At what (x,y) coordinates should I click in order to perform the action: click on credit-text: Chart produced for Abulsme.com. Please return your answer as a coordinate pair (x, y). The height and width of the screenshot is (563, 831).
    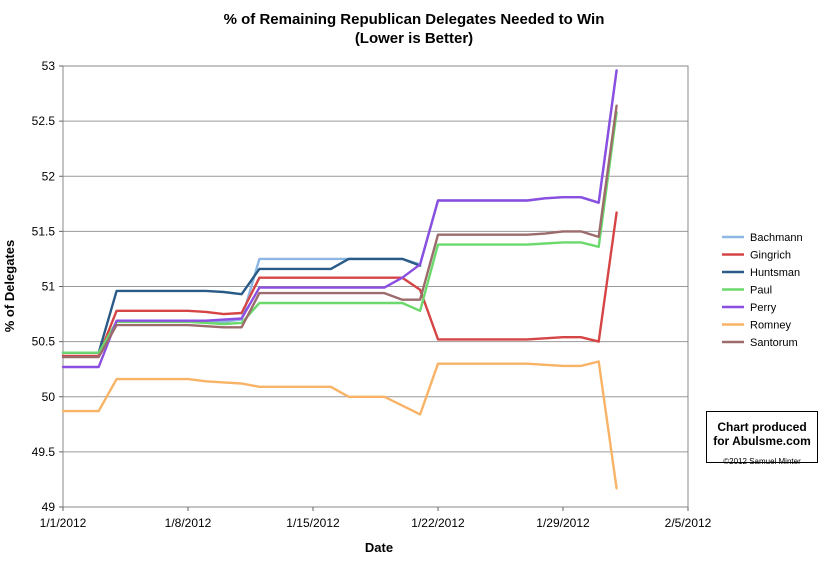
    Looking at the image, I should click on (762, 434).